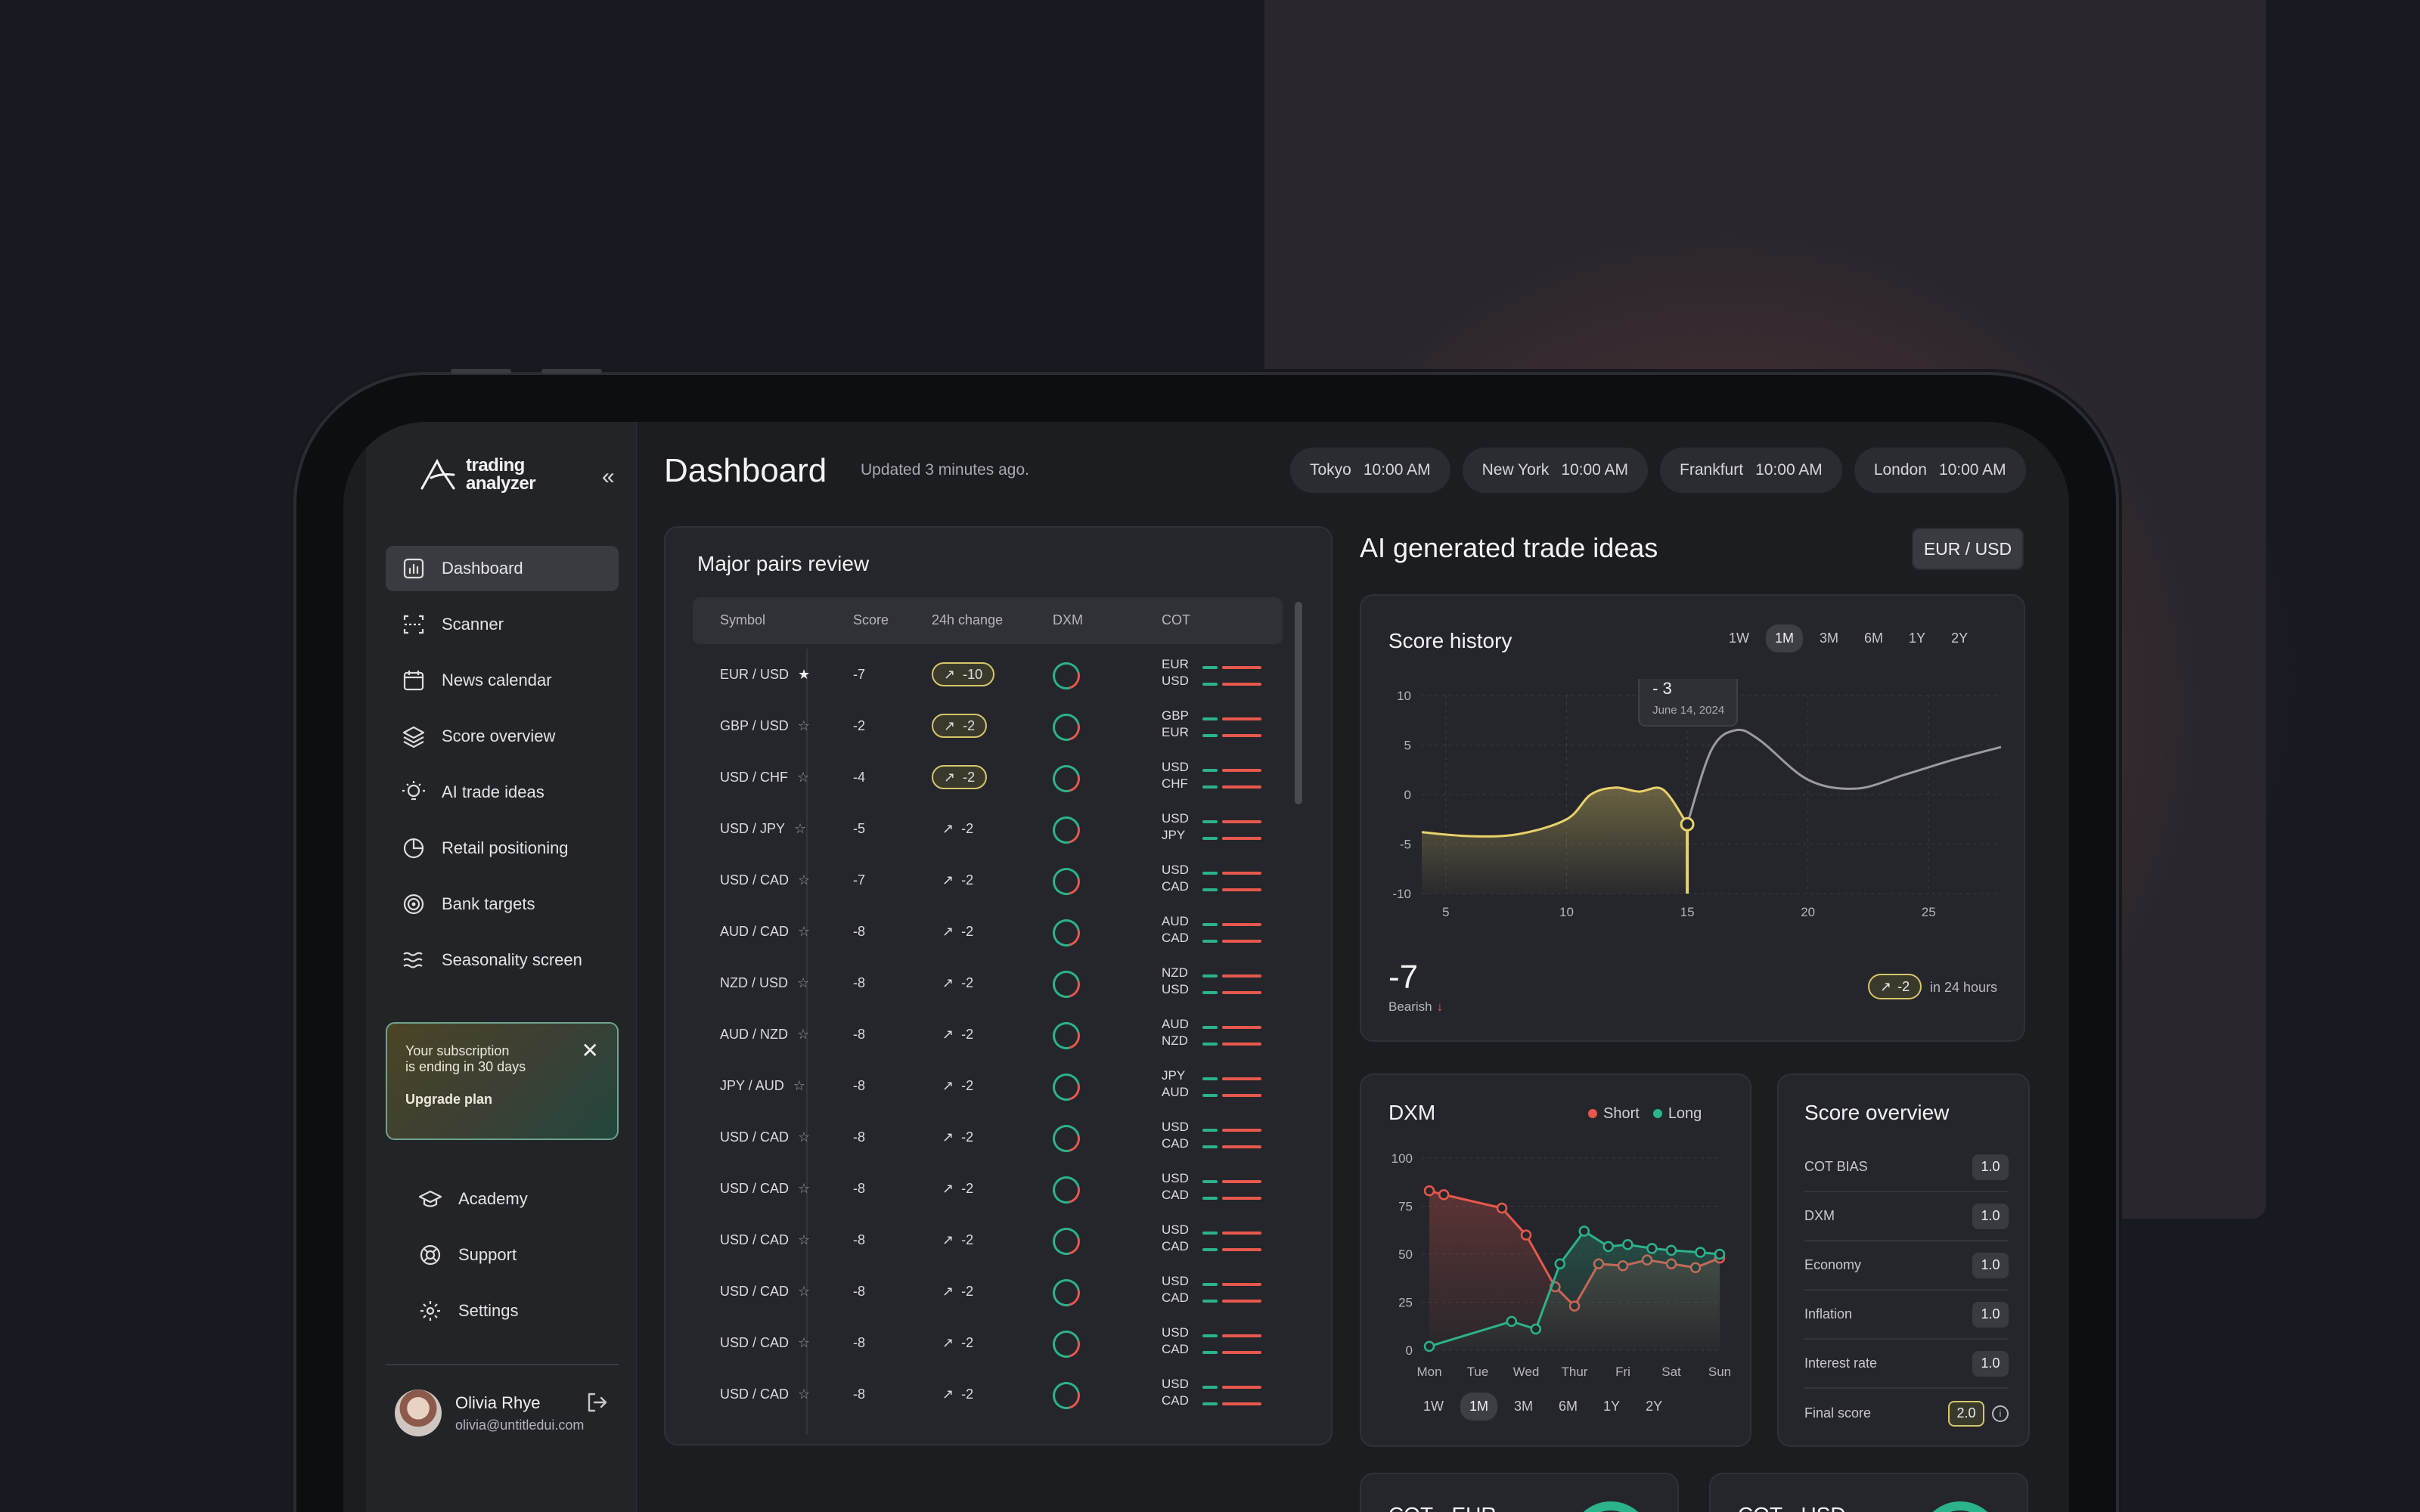 The width and height of the screenshot is (2420, 1512). Describe the element at coordinates (1555, 471) in the screenshot. I see `clock-new-york: New York 10:00 AM` at that location.